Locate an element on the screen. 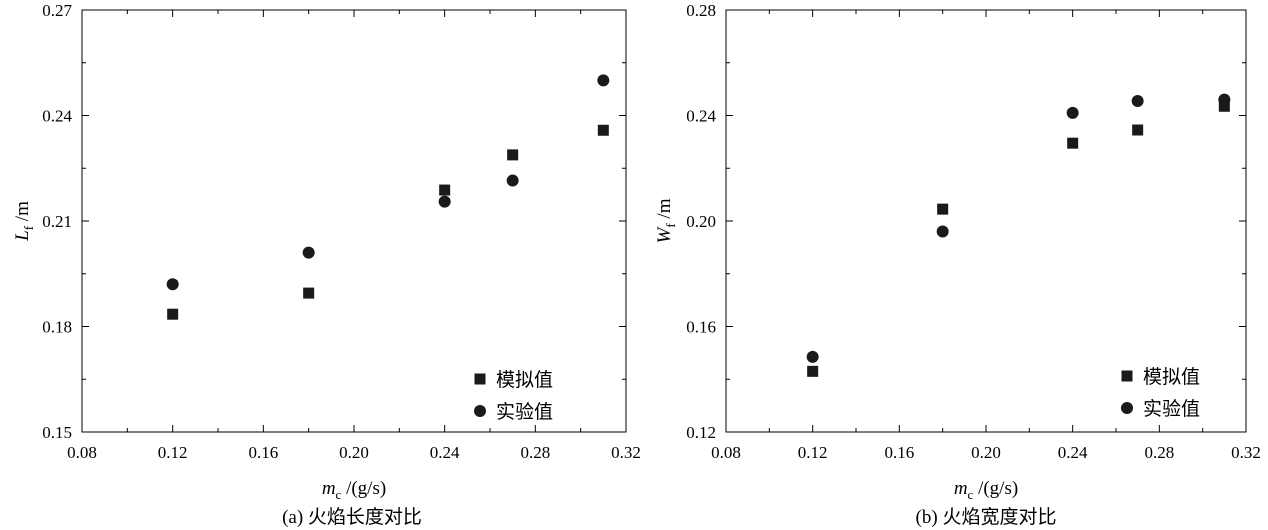  y-axis-label: Wf /m is located at coordinates (666, 220).